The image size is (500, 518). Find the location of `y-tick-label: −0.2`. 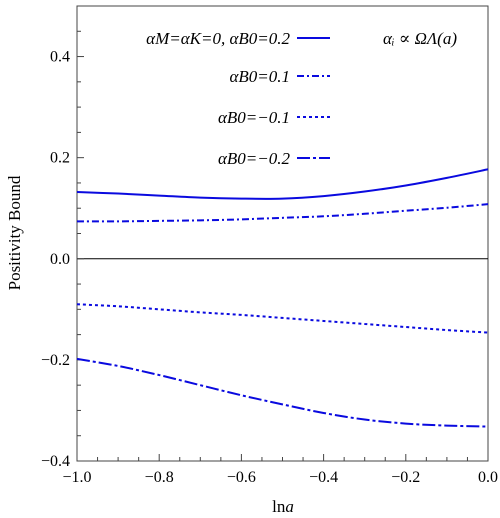

y-tick-label: −0.2 is located at coordinates (55, 360).